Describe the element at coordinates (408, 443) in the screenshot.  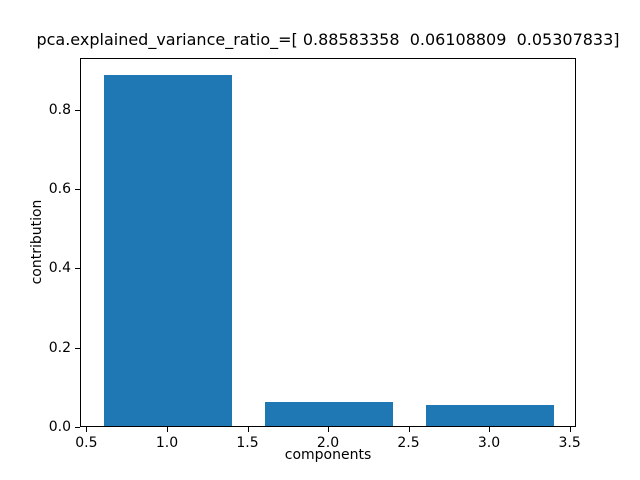
I see `x-tick-label: 2.5` at that location.